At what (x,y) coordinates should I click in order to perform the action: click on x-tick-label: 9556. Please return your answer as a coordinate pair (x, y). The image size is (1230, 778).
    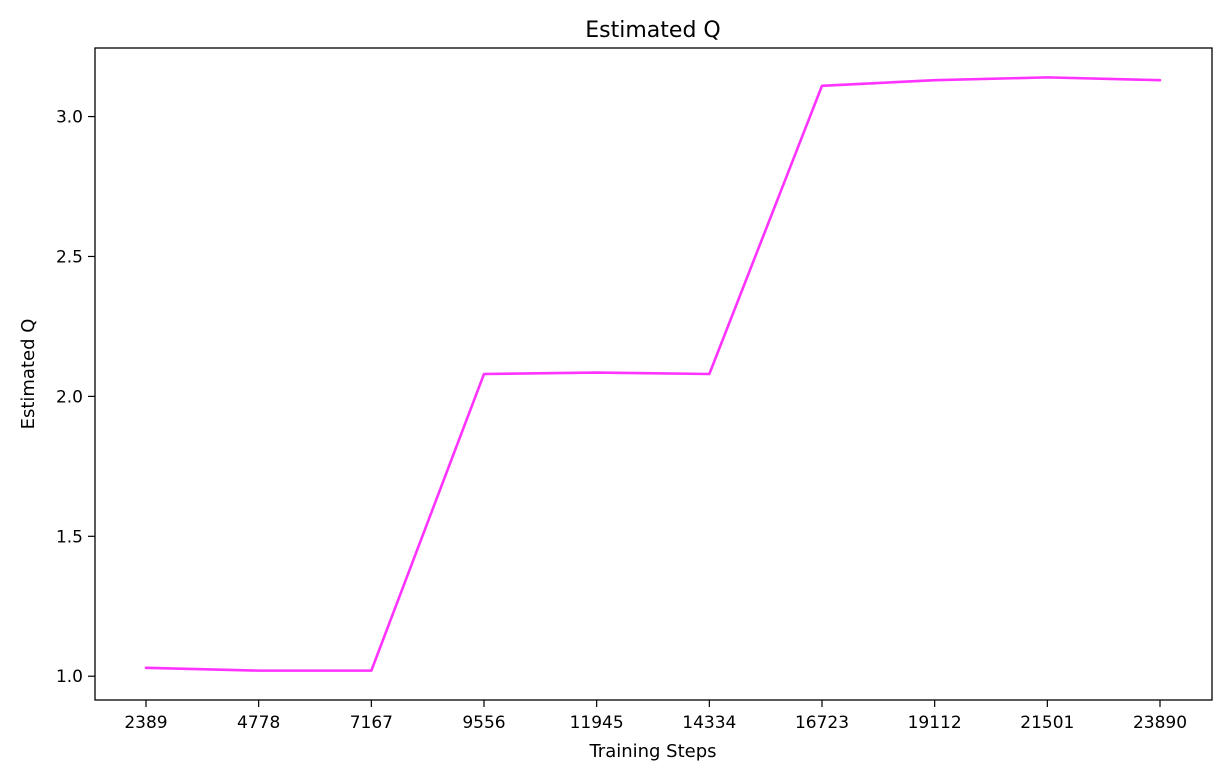
    Looking at the image, I should click on (483, 723).